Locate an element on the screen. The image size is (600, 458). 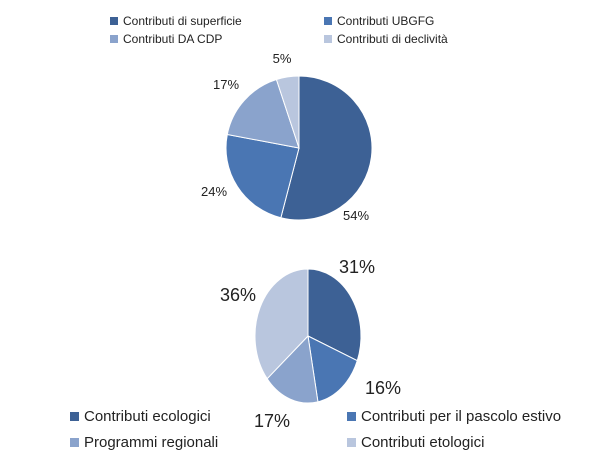
pie1-legend-label-4: Contributi di declività is located at coordinates (392, 39).